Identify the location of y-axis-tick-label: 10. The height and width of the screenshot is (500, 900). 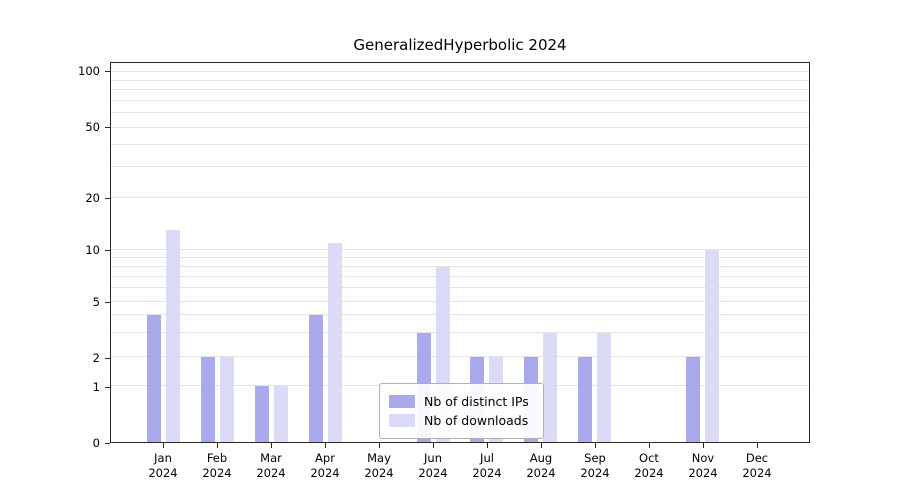
(92, 249).